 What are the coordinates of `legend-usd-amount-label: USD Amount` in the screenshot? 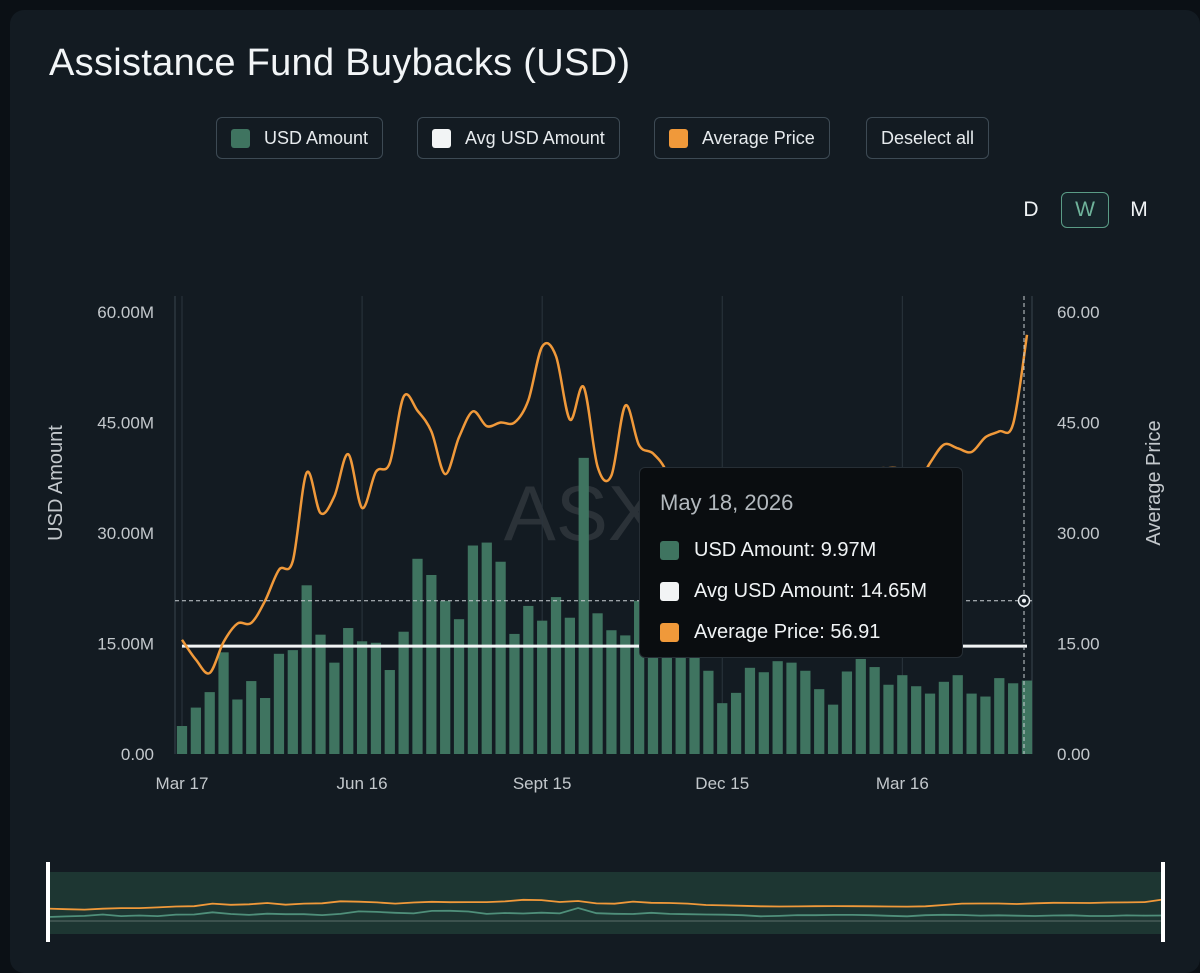 It's located at (316, 137).